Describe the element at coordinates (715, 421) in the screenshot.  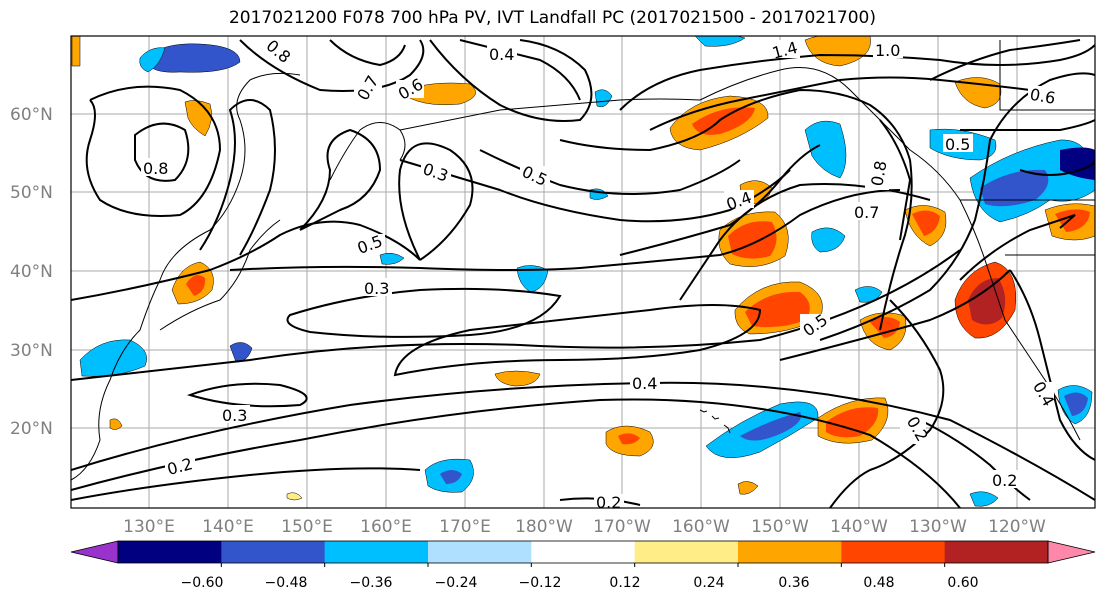
I see `hawaii-coastline` at that location.